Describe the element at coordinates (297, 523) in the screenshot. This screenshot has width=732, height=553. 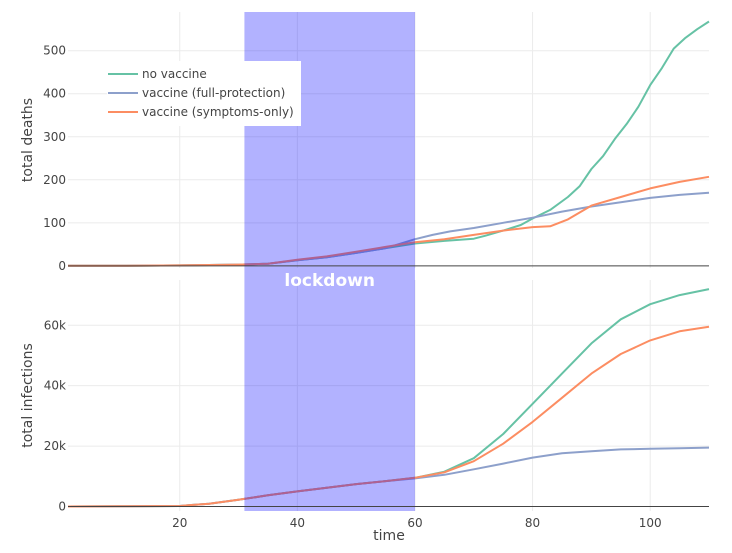
I see `x-tick-label: 40` at that location.